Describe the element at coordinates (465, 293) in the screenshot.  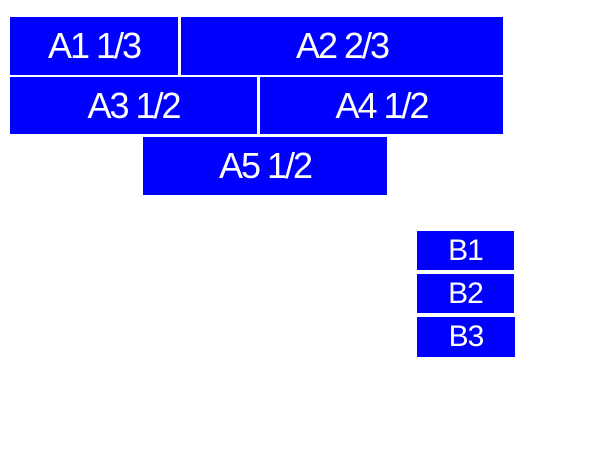
I see `box-b2: B2` at that location.